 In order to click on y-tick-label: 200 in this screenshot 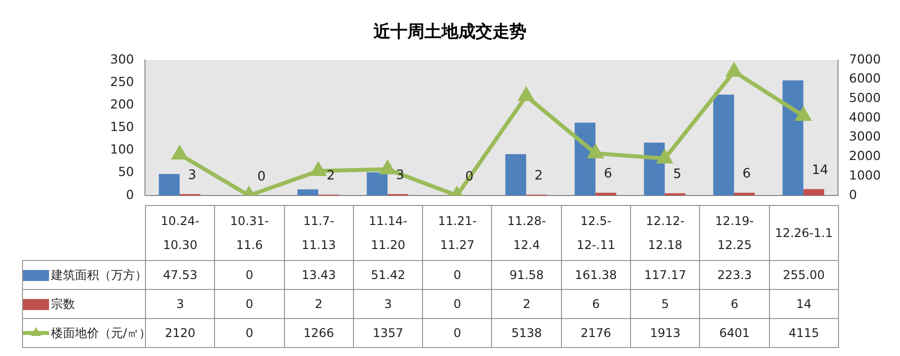, I will do `click(122, 104)`.